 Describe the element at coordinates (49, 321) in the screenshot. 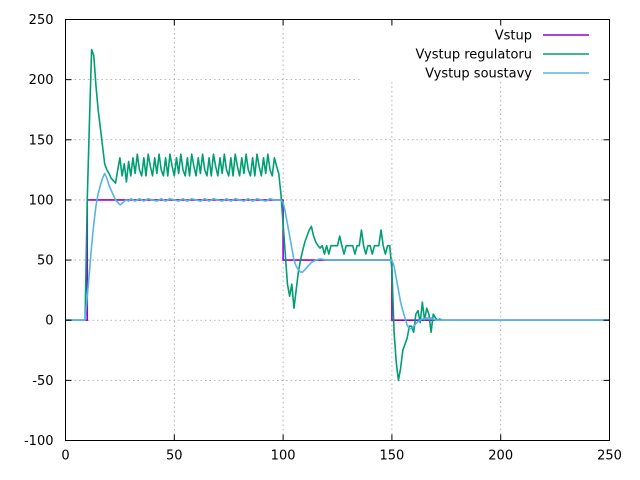

I see `y-tick-label: 0` at that location.